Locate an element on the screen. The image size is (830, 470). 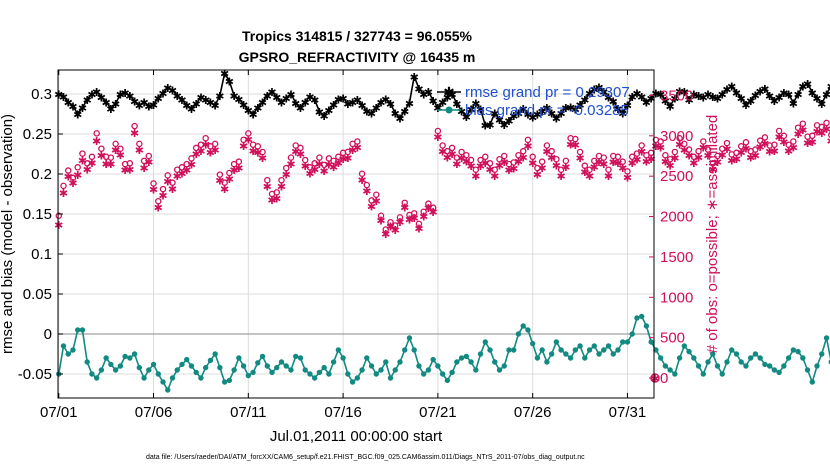
x-tick-label: 07/16 is located at coordinates (343, 412).